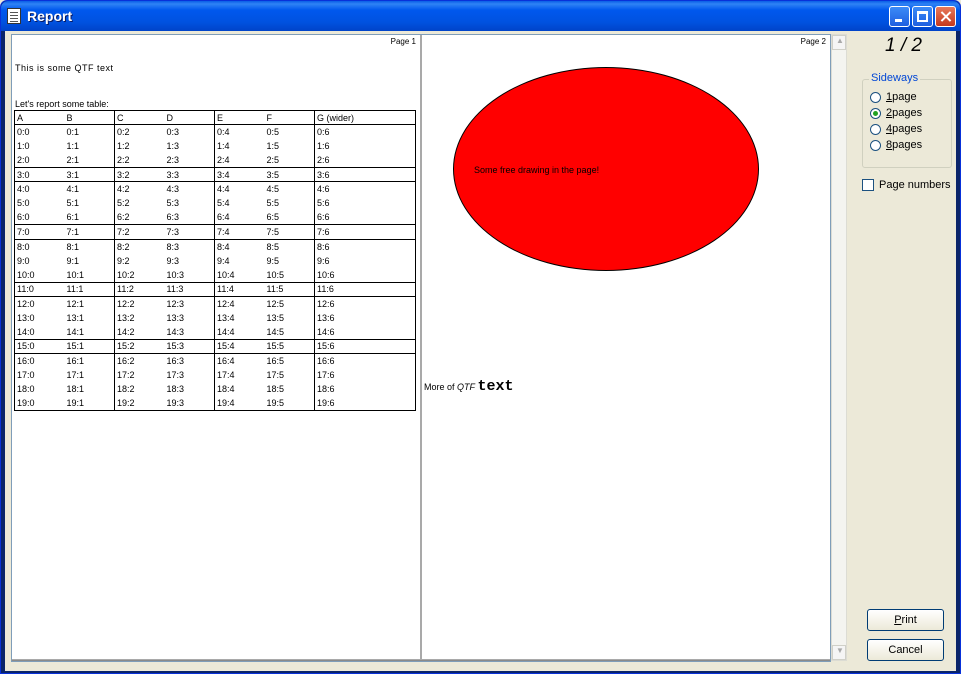  Describe the element at coordinates (896, 145) in the screenshot. I see `sideways-option-8: 8 pages` at that location.